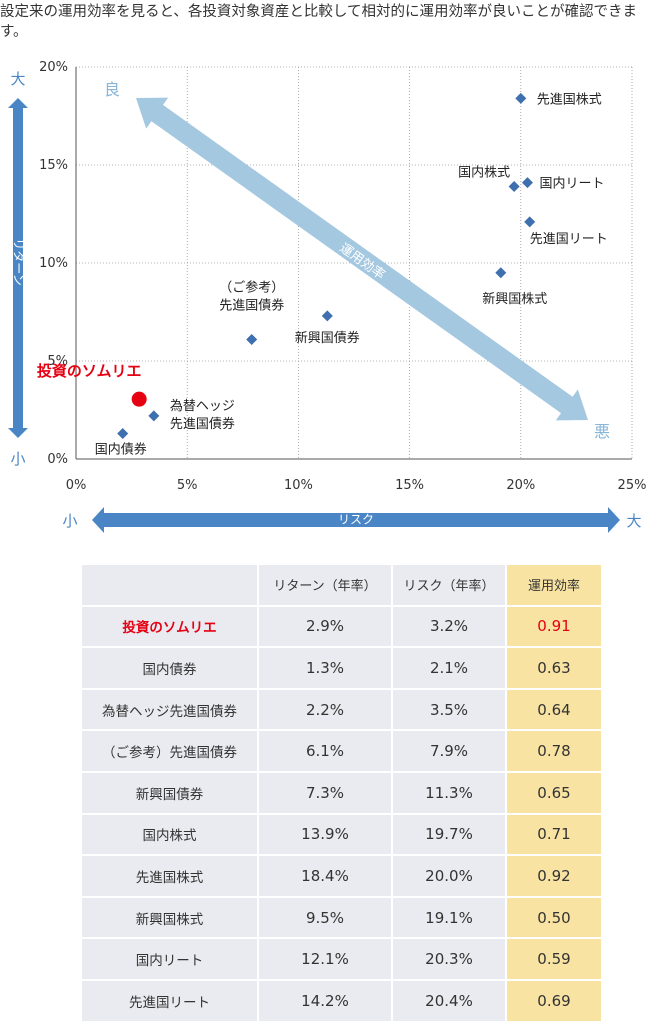 Image resolution: width=650 pixels, height=1023 pixels. I want to click on return-low-label: 小, so click(17, 459).